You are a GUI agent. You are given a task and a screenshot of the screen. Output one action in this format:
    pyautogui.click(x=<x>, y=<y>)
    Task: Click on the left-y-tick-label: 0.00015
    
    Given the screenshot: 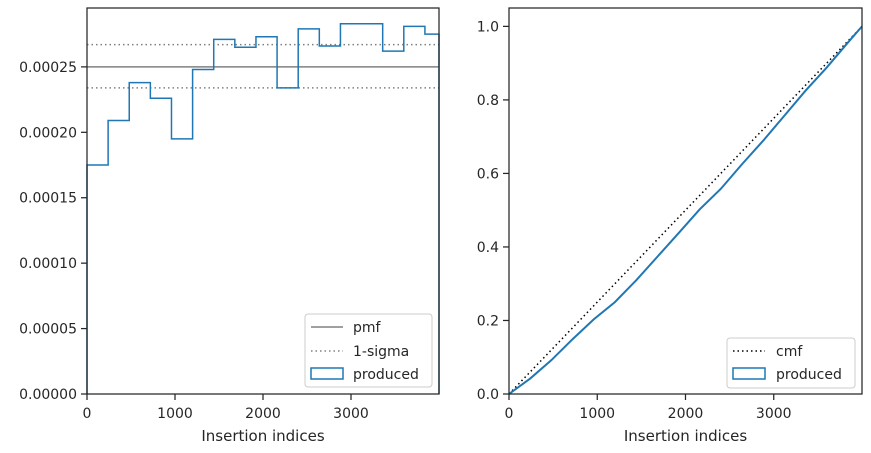 What is the action you would take?
    pyautogui.click(x=48, y=199)
    